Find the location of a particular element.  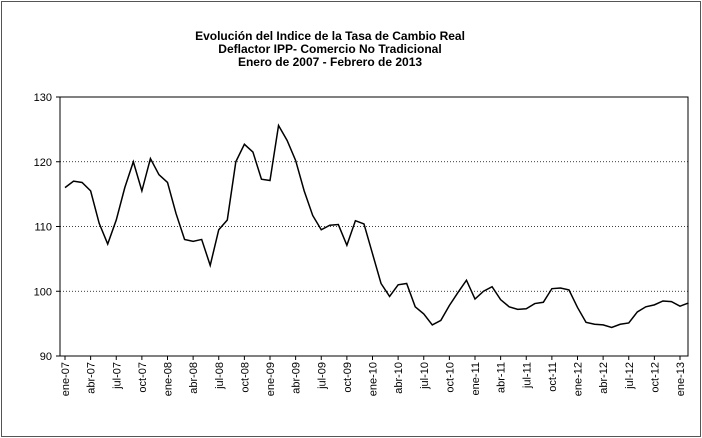

x-tick-label: abr-07 is located at coordinates (92, 378).